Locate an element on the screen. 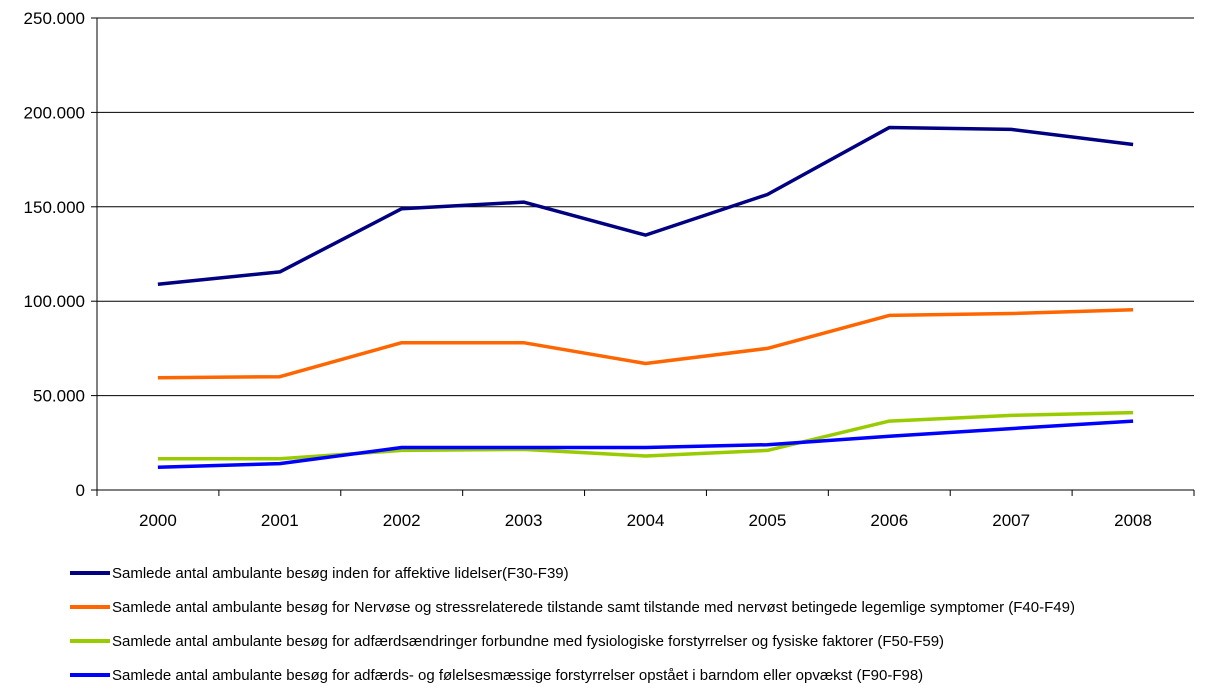 The width and height of the screenshot is (1231, 692). x-tick-labels: 2000 2001 2002 2003 2004 2005 2006 2007 2008 is located at coordinates (645, 520).